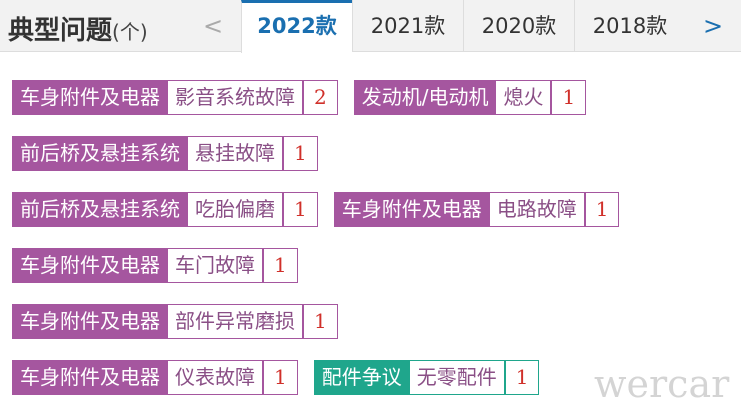 The image size is (741, 411). Describe the element at coordinates (215, 265) in the screenshot. I see `issue: 车门故障` at that location.